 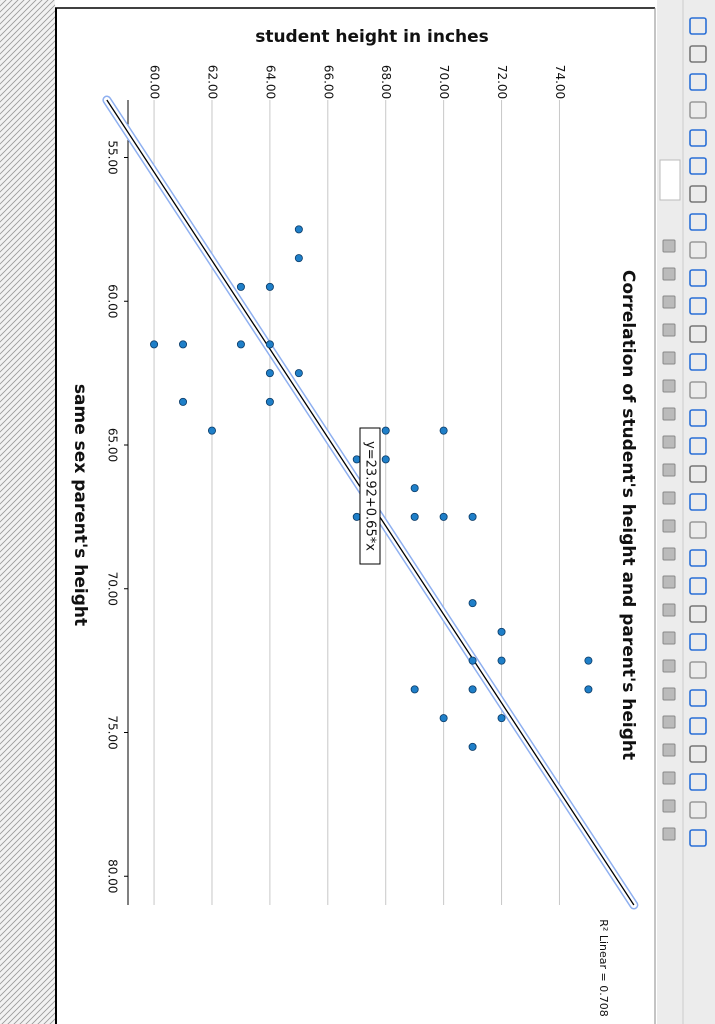 I want to click on x-tick-label: 60.00, so click(x=113, y=301).